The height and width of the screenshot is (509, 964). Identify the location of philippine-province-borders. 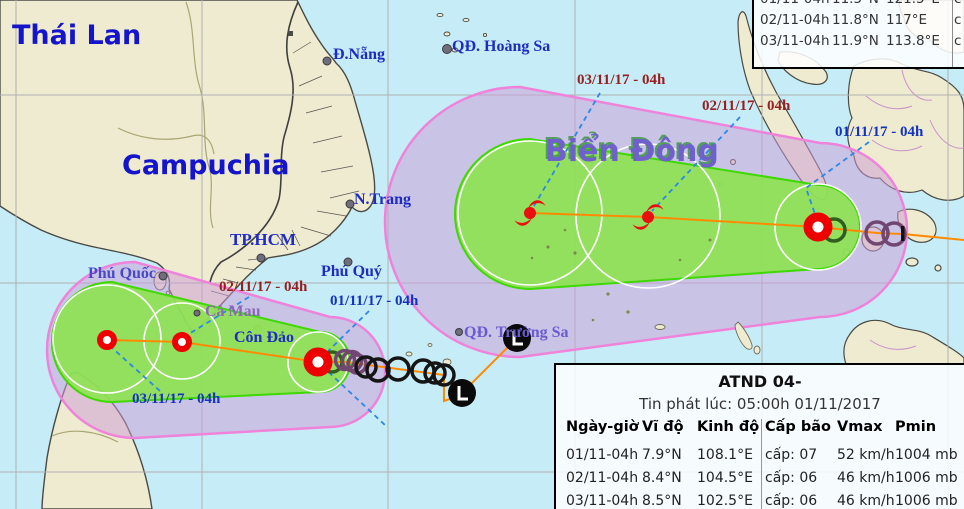
(914, 209).